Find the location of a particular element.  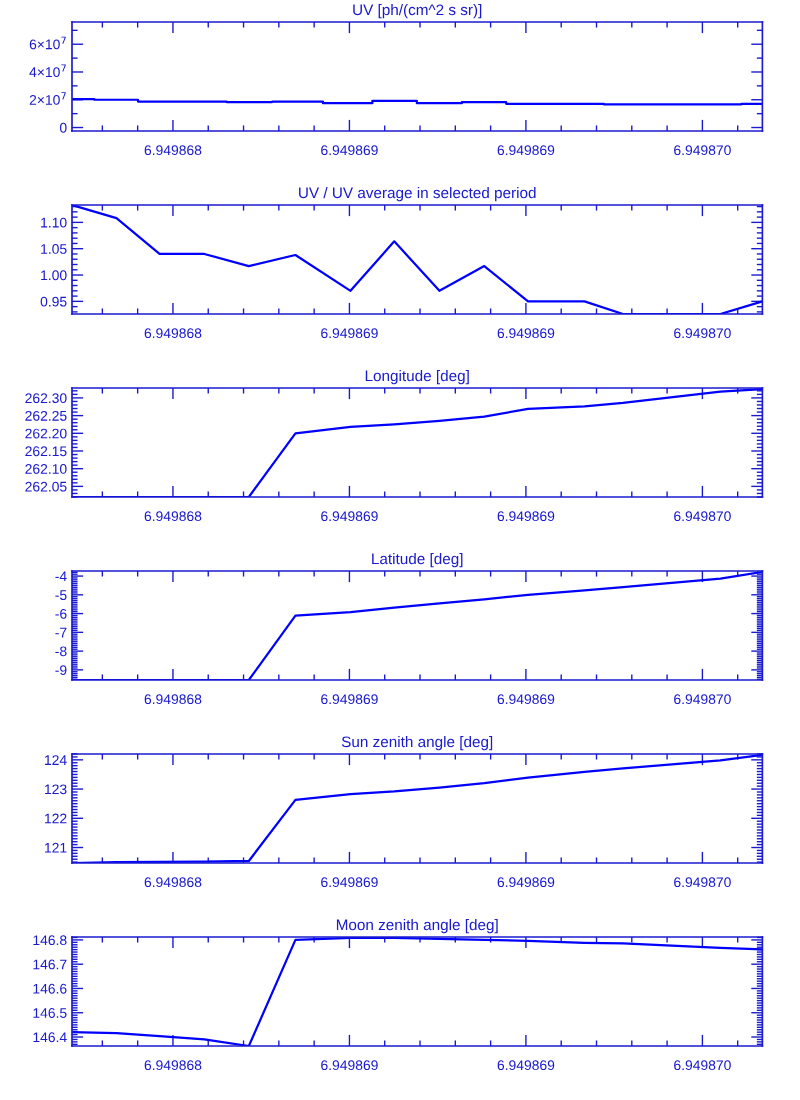

y-tick-label: 1.05 is located at coordinates (54, 249).